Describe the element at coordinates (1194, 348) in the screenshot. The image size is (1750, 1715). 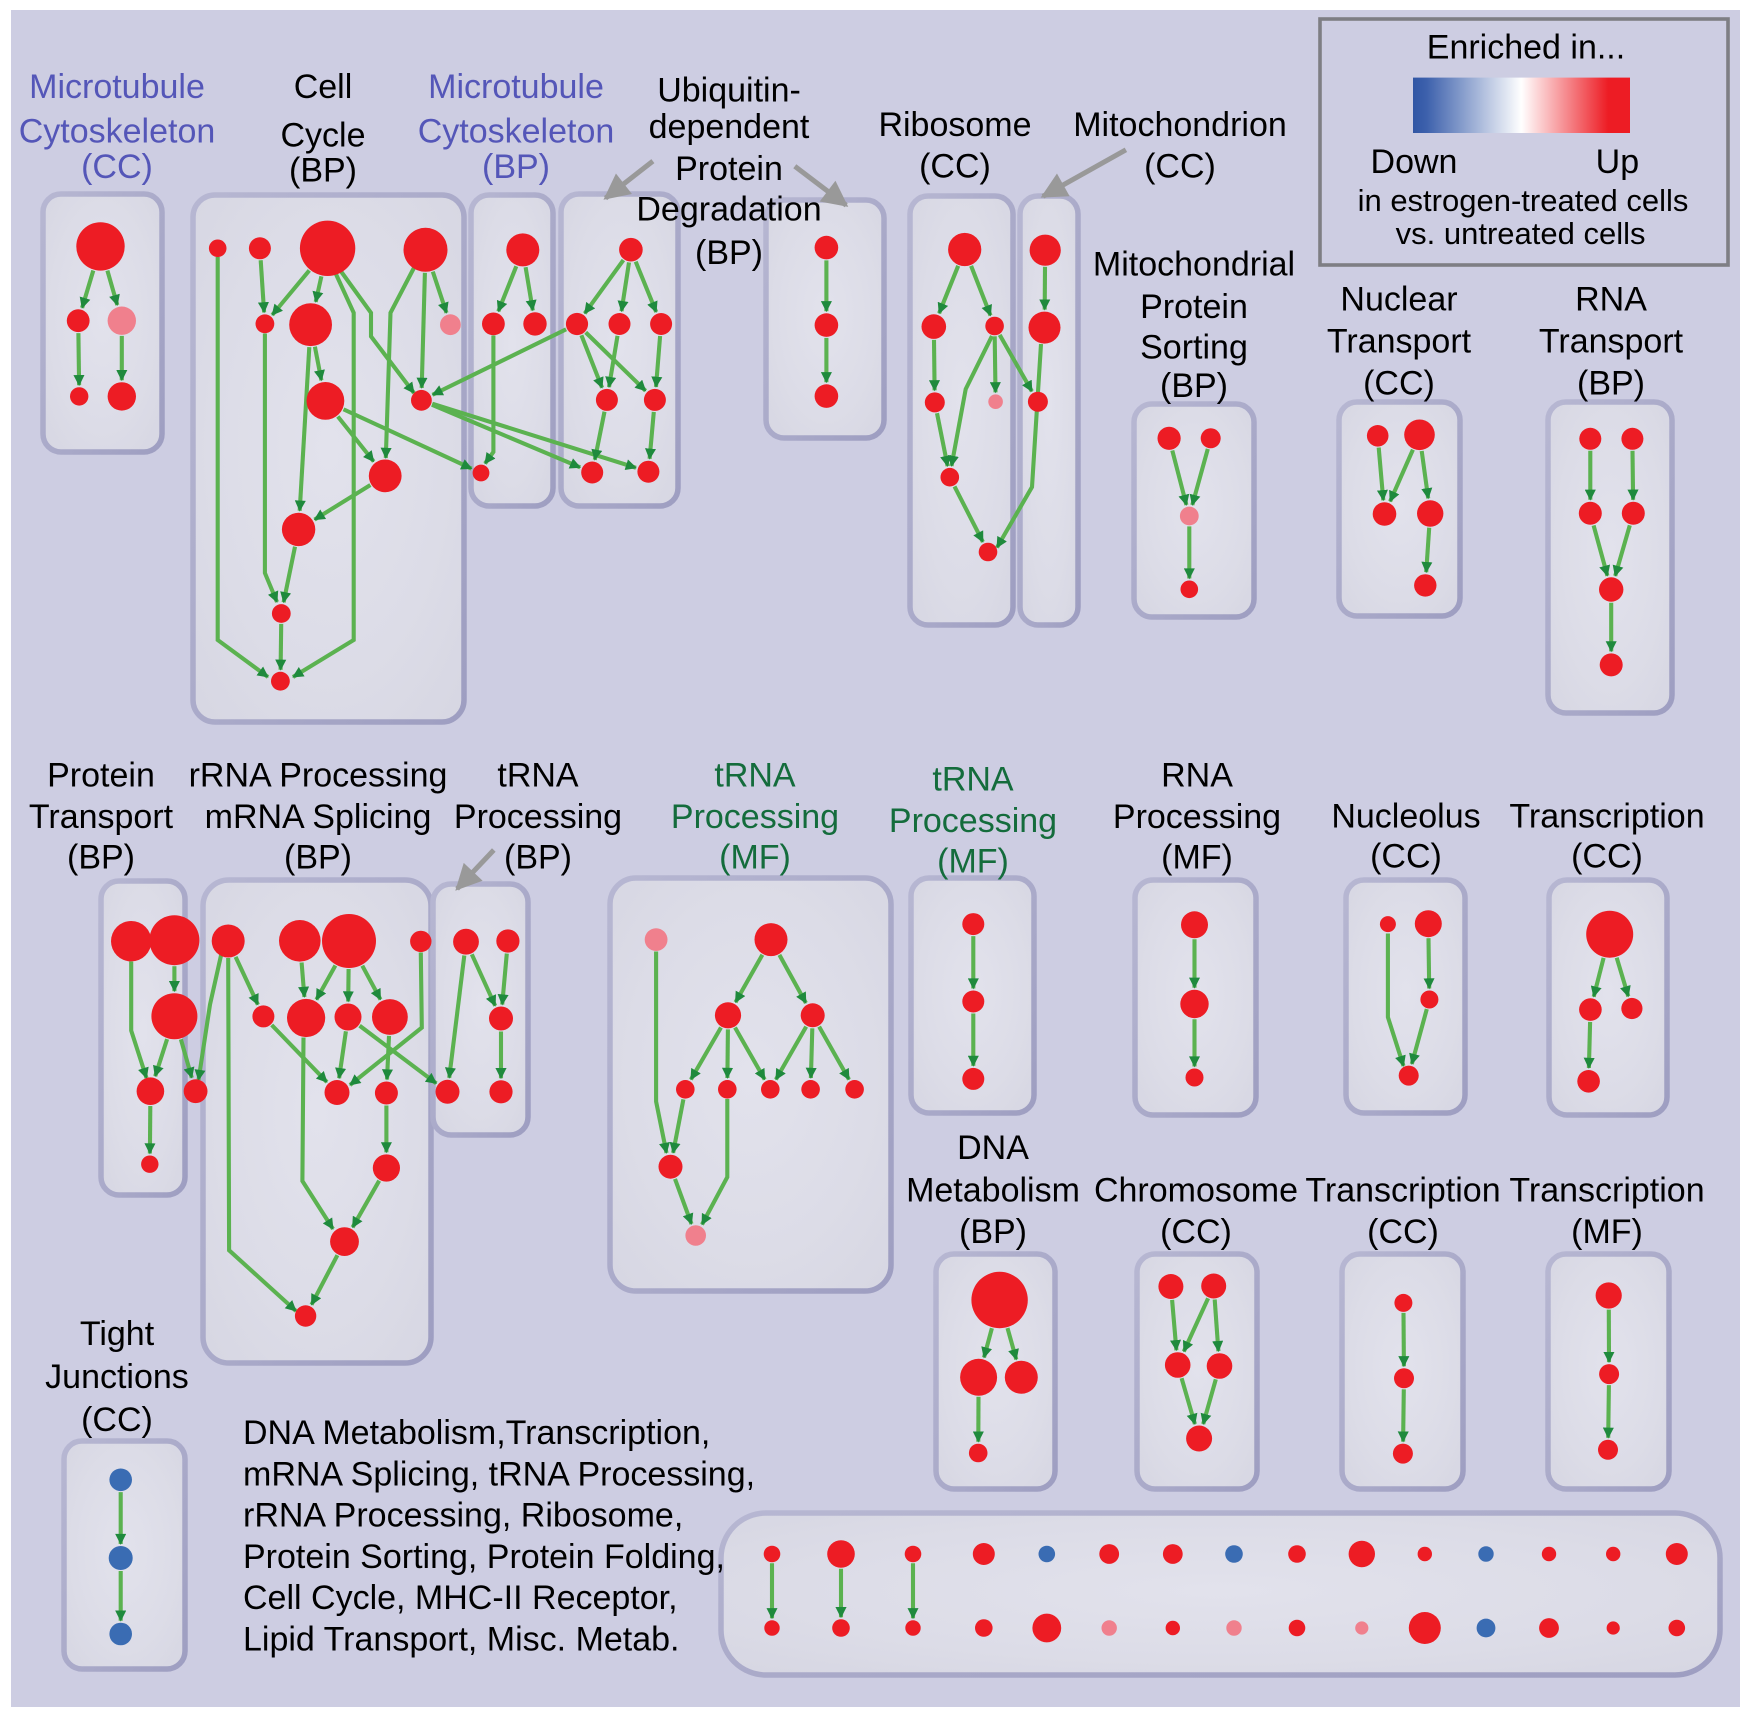
I see `svg-text: Sorting` at that location.